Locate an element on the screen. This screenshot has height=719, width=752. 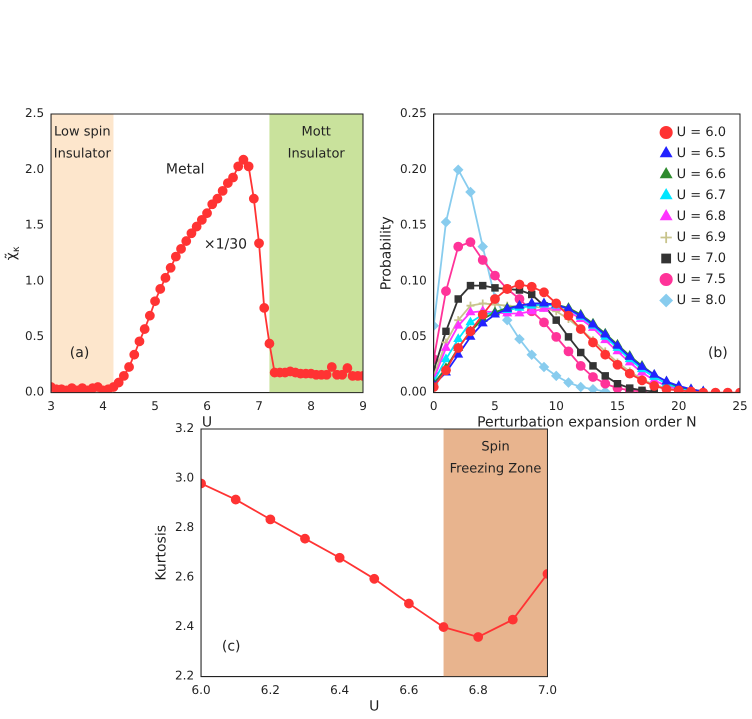
annotation: ×1/30 is located at coordinates (226, 244).